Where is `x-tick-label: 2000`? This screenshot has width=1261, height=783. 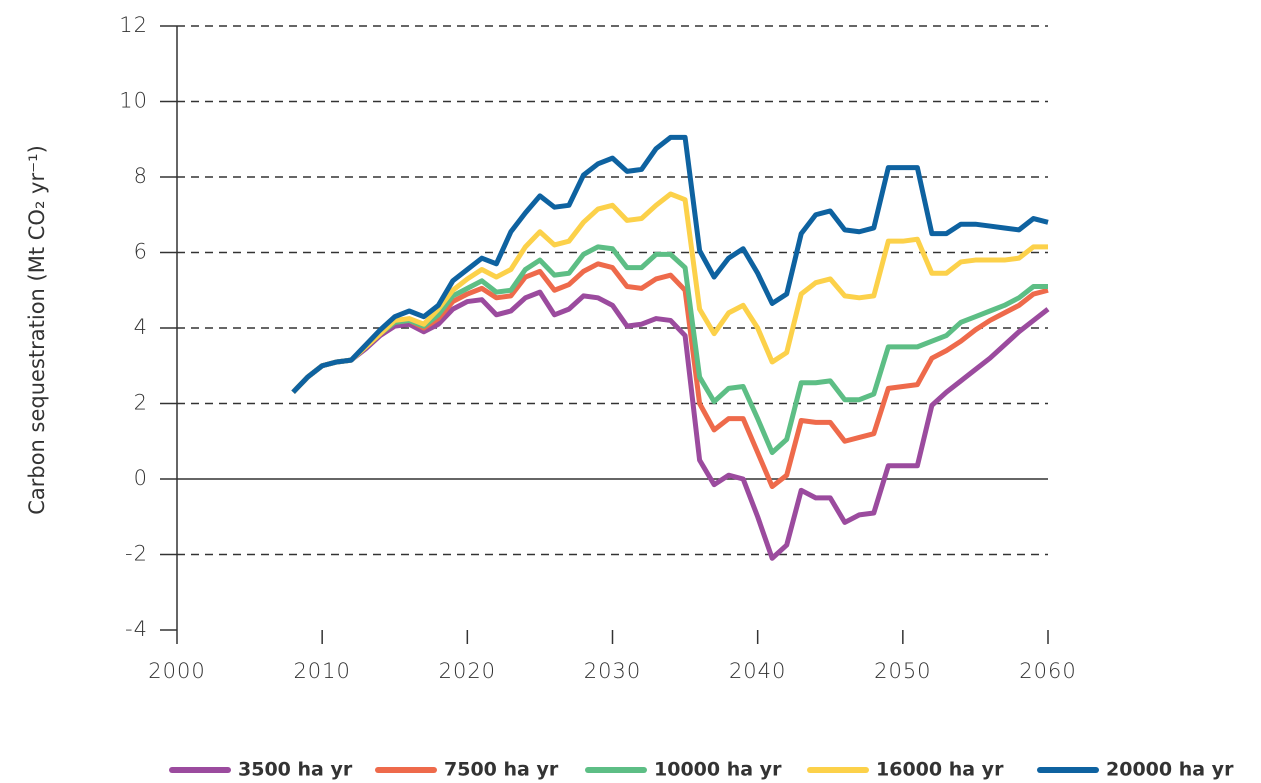
x-tick-label: 2000 is located at coordinates (176, 671).